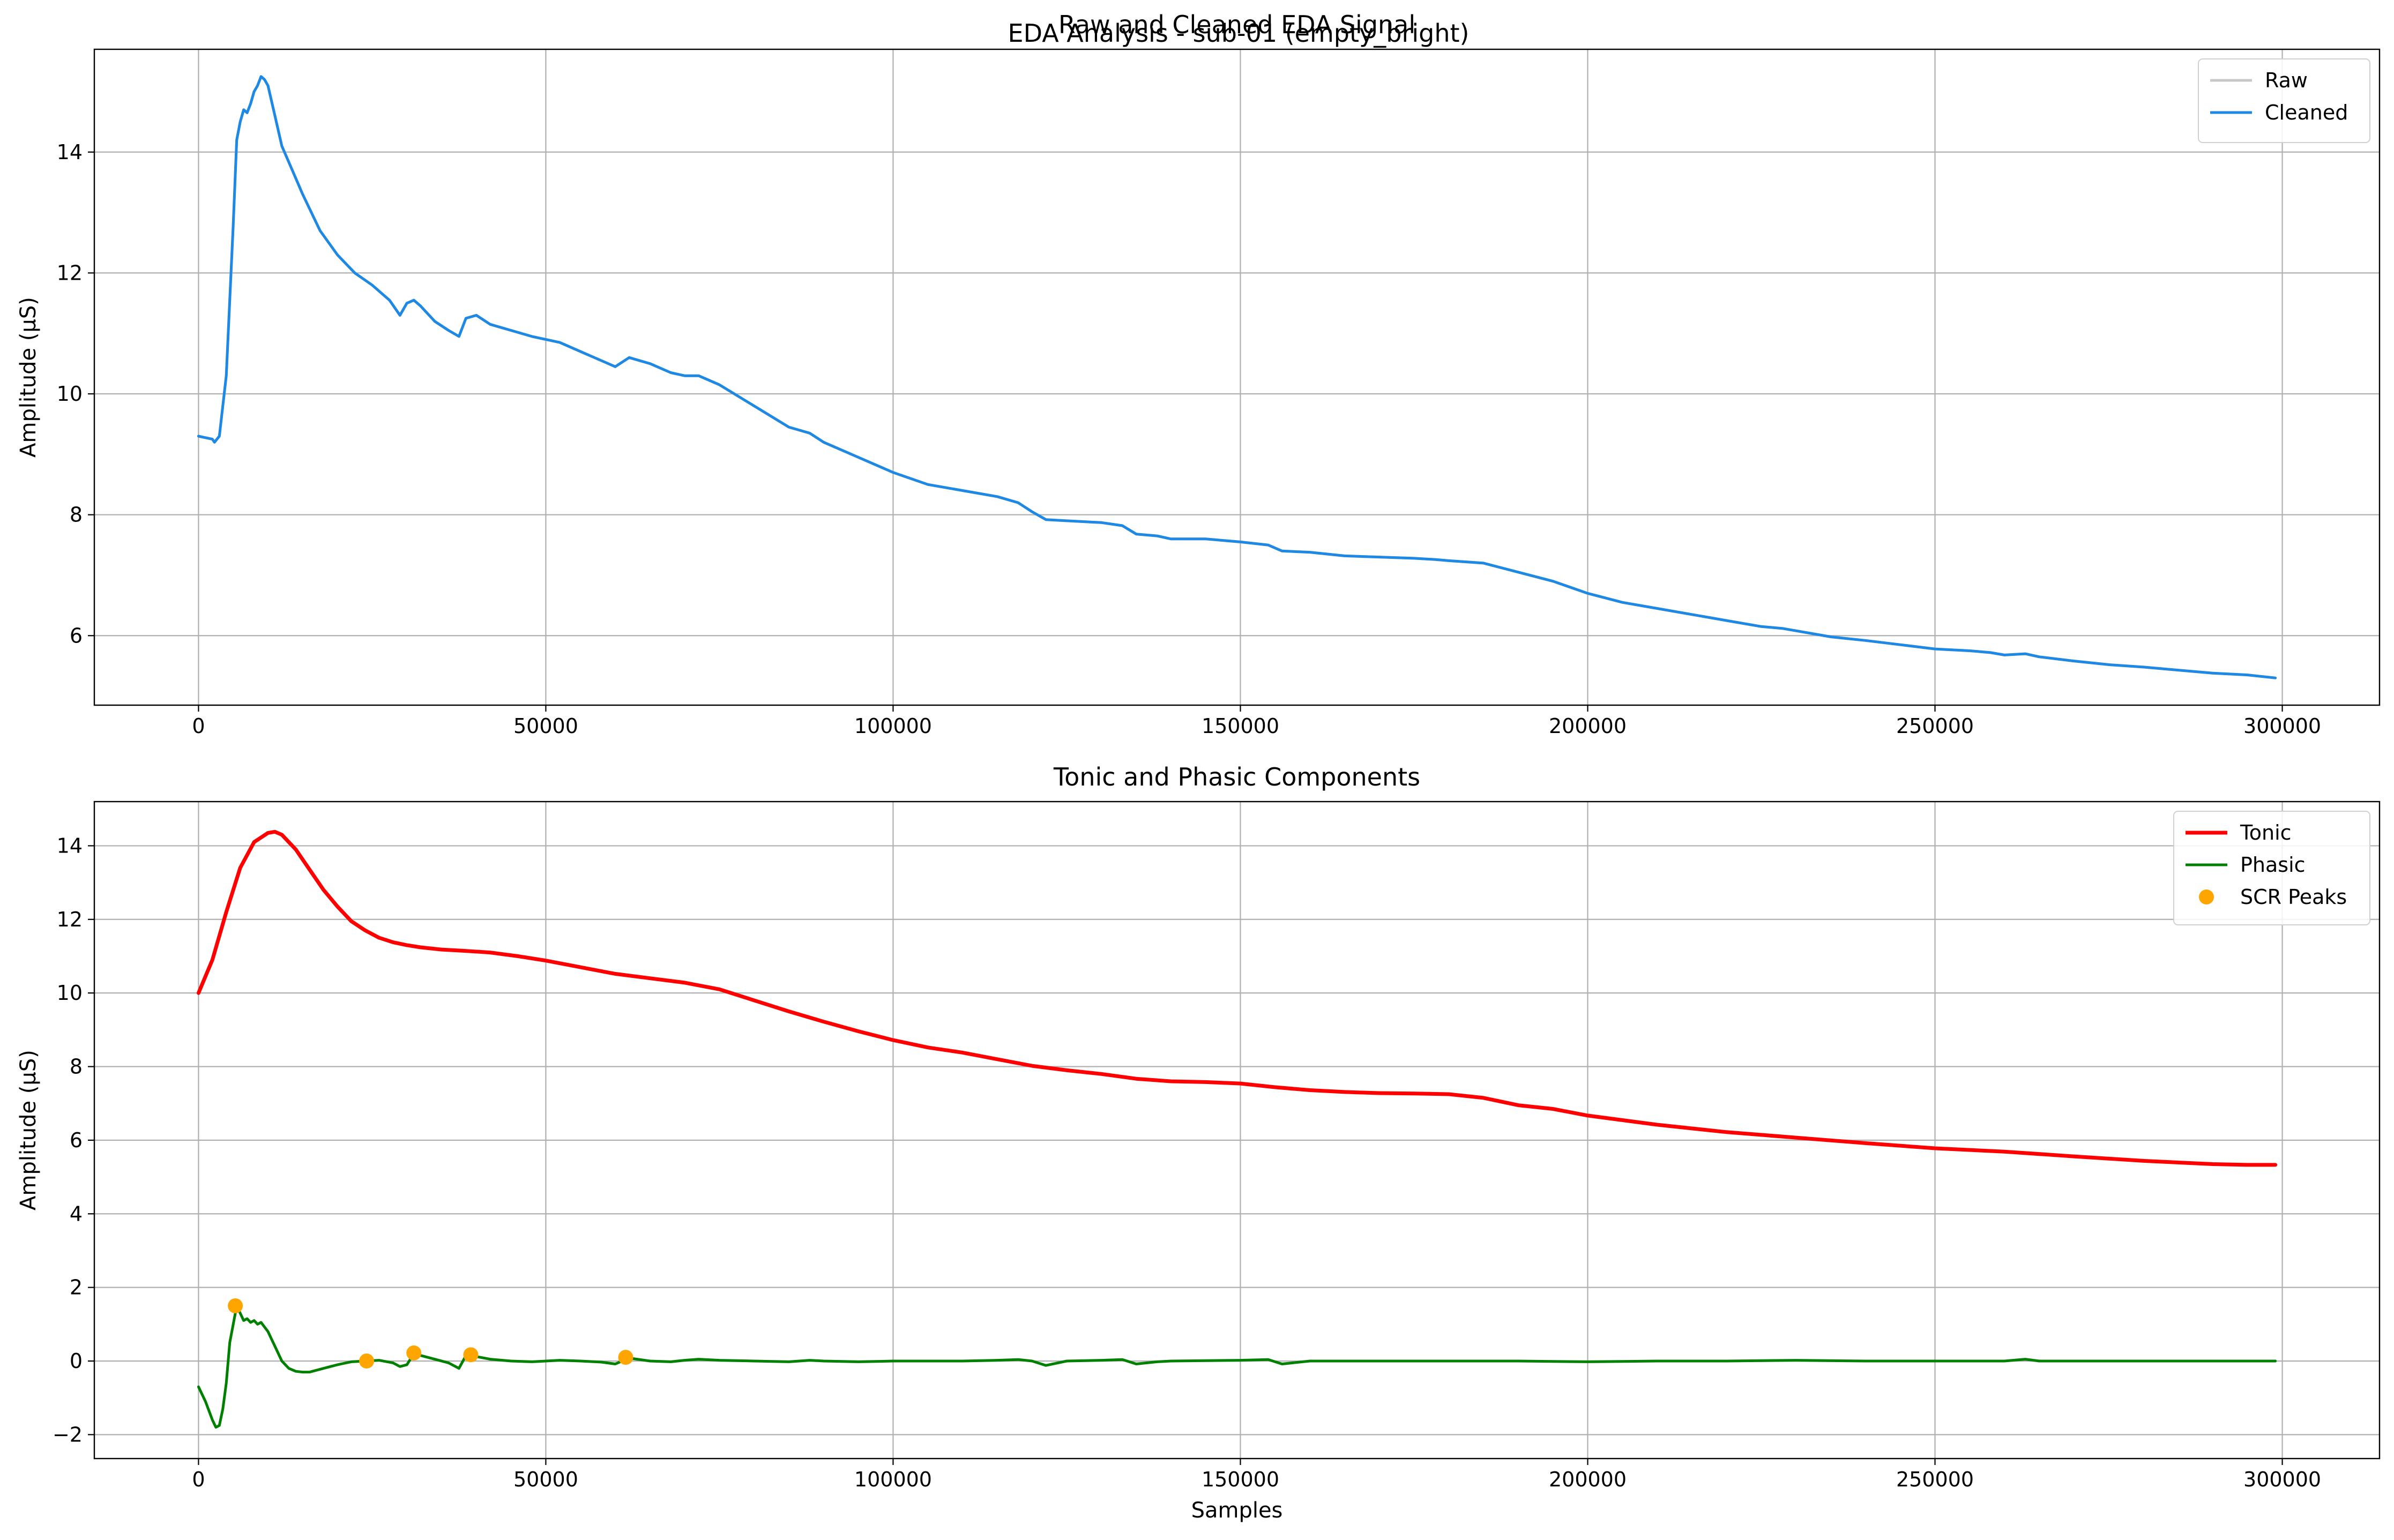 This screenshot has width=2394, height=1540. Describe the element at coordinates (2273, 865) in the screenshot. I see `legend-label: Phasic` at that location.